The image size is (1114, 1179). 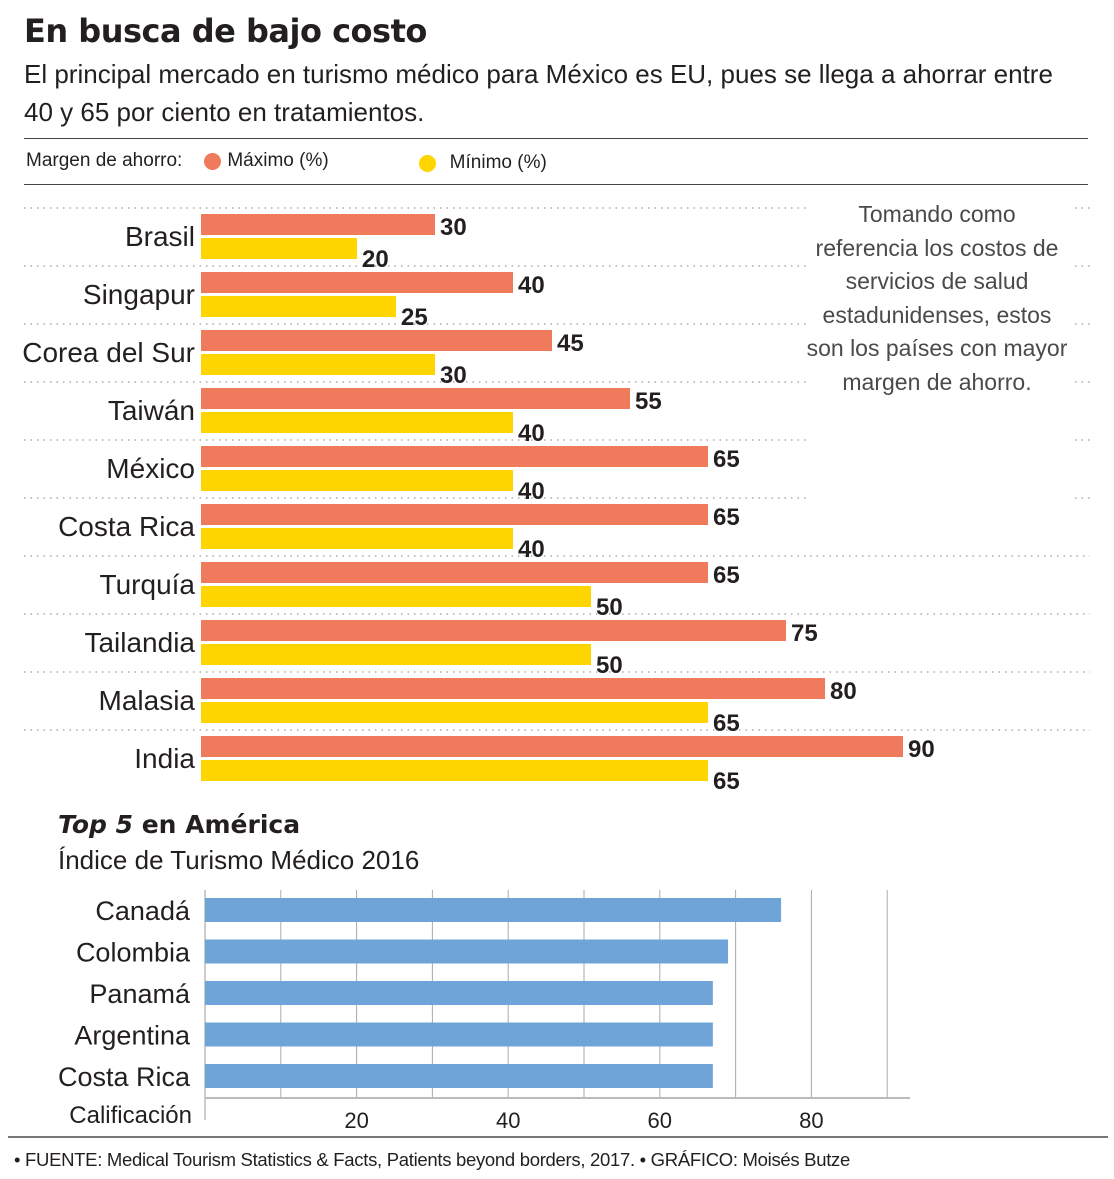 What do you see at coordinates (217, 824) in the screenshot?
I see `bottom-title-rest: en América` at bounding box center [217, 824].